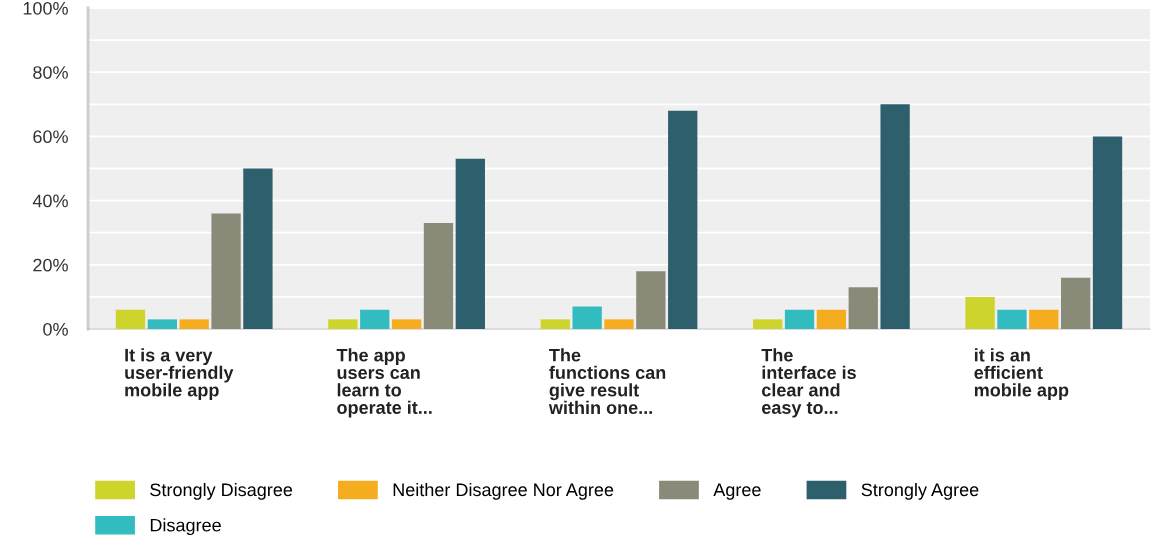 This screenshot has height=541, width=1155. I want to click on y-tick-label: 20%, so click(50, 265).